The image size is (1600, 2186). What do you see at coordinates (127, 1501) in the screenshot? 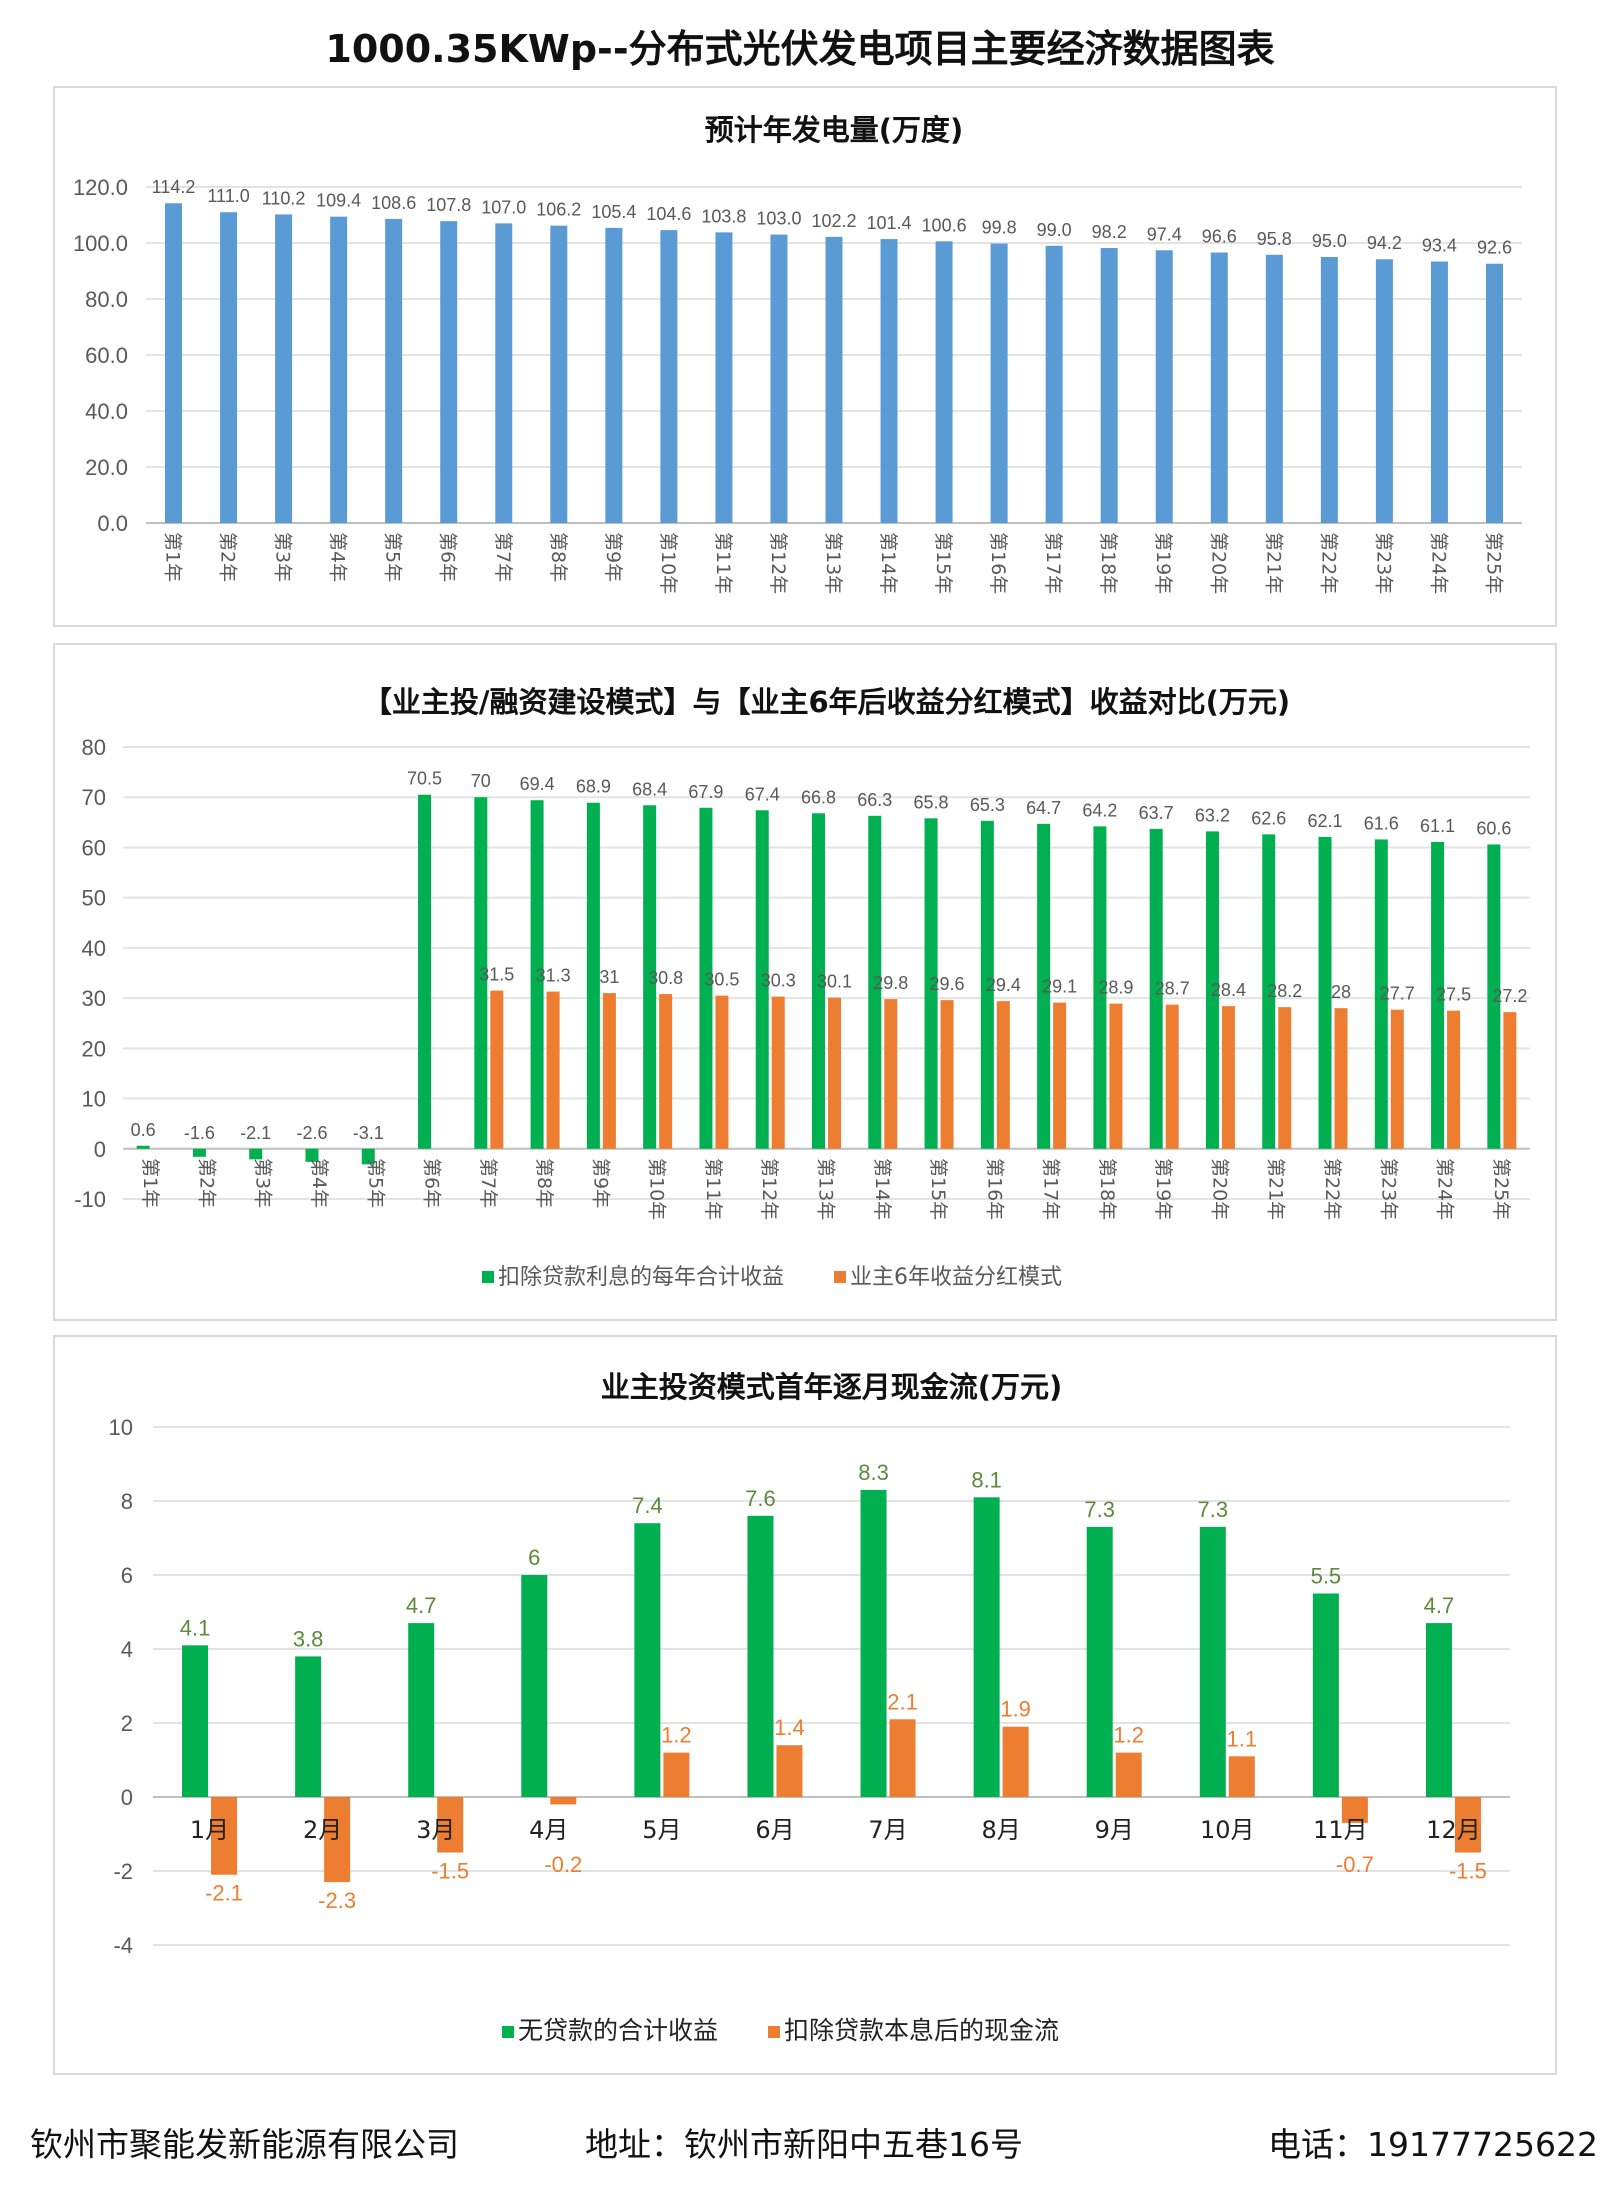
I see `y-tick-label: 8` at bounding box center [127, 1501].